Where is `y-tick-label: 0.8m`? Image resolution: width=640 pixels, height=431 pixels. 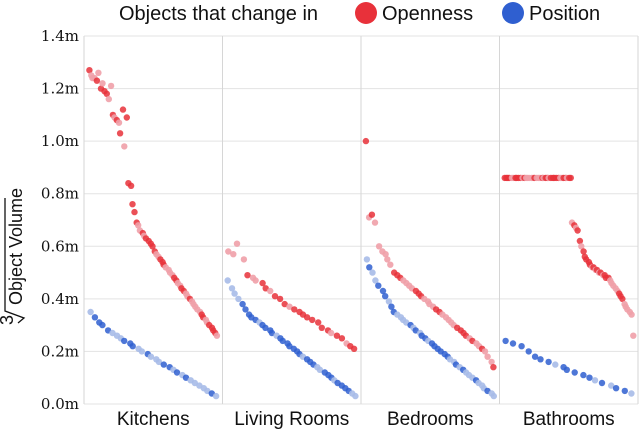
y-tick-label: 0.8m is located at coordinates (60, 194).